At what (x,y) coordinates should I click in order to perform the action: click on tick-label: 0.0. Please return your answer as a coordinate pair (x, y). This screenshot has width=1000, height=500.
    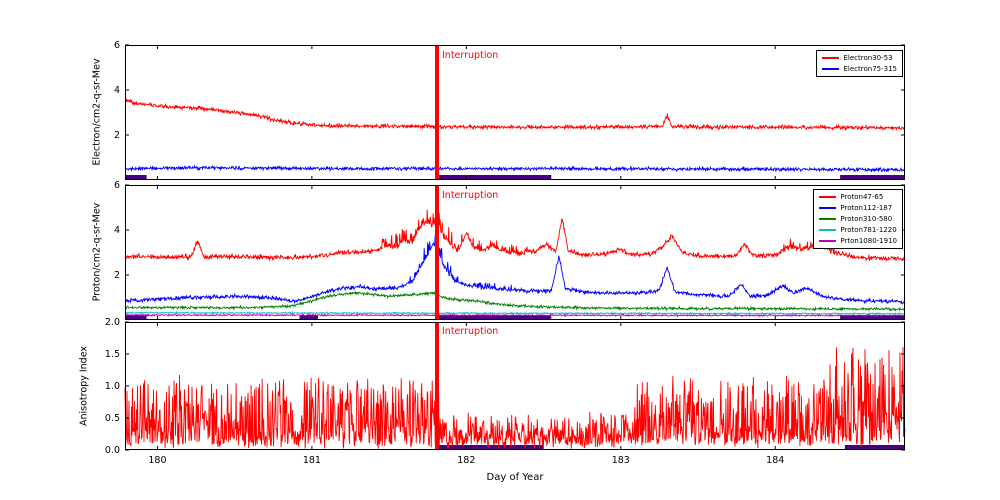
    Looking at the image, I should click on (112, 450).